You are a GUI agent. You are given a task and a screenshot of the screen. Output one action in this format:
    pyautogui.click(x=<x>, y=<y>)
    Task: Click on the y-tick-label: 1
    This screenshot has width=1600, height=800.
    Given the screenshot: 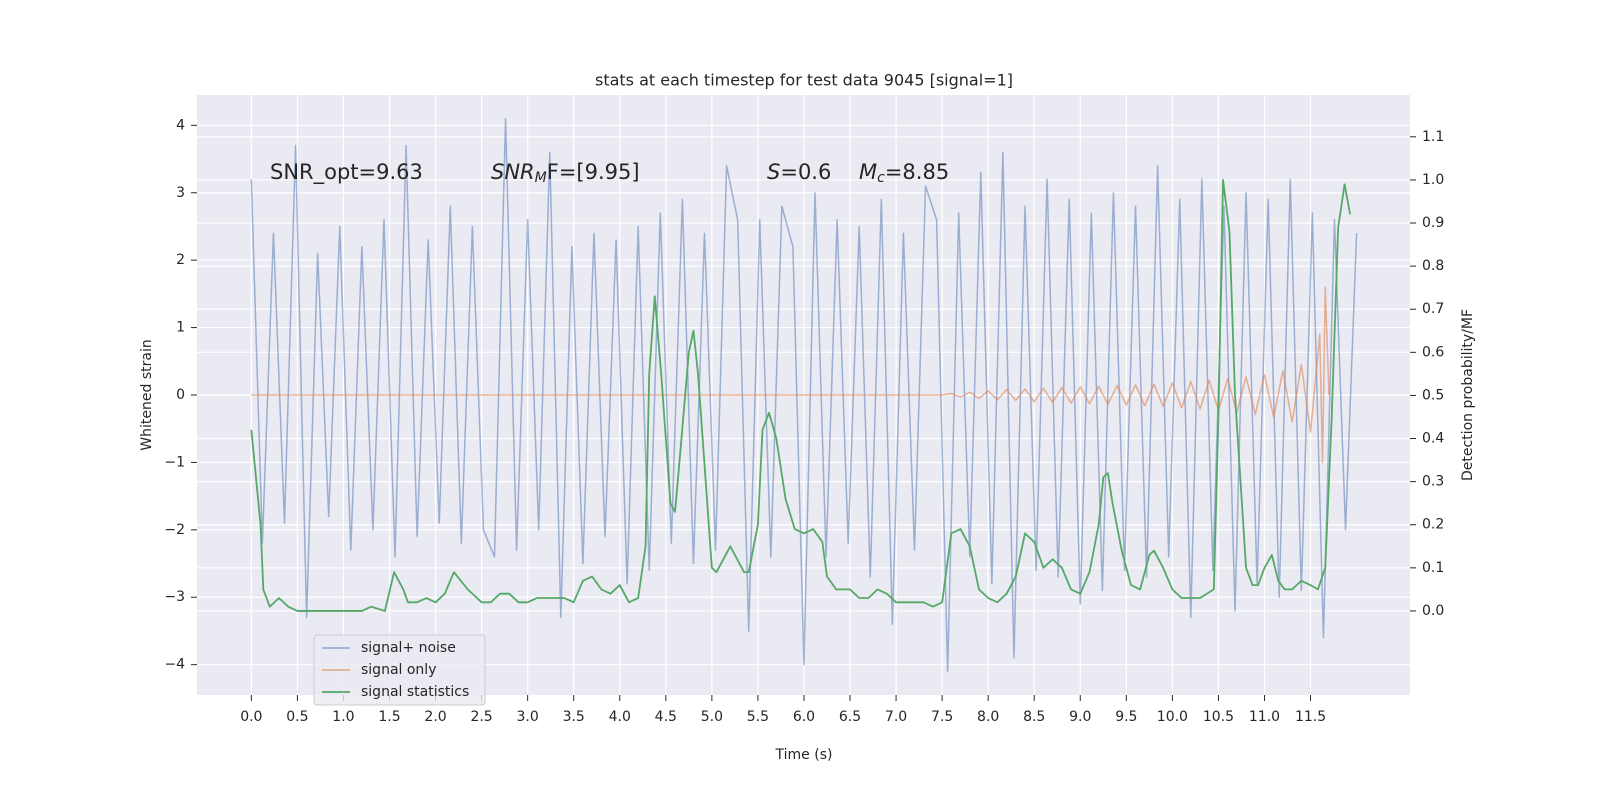 What is the action you would take?
    pyautogui.click(x=180, y=328)
    